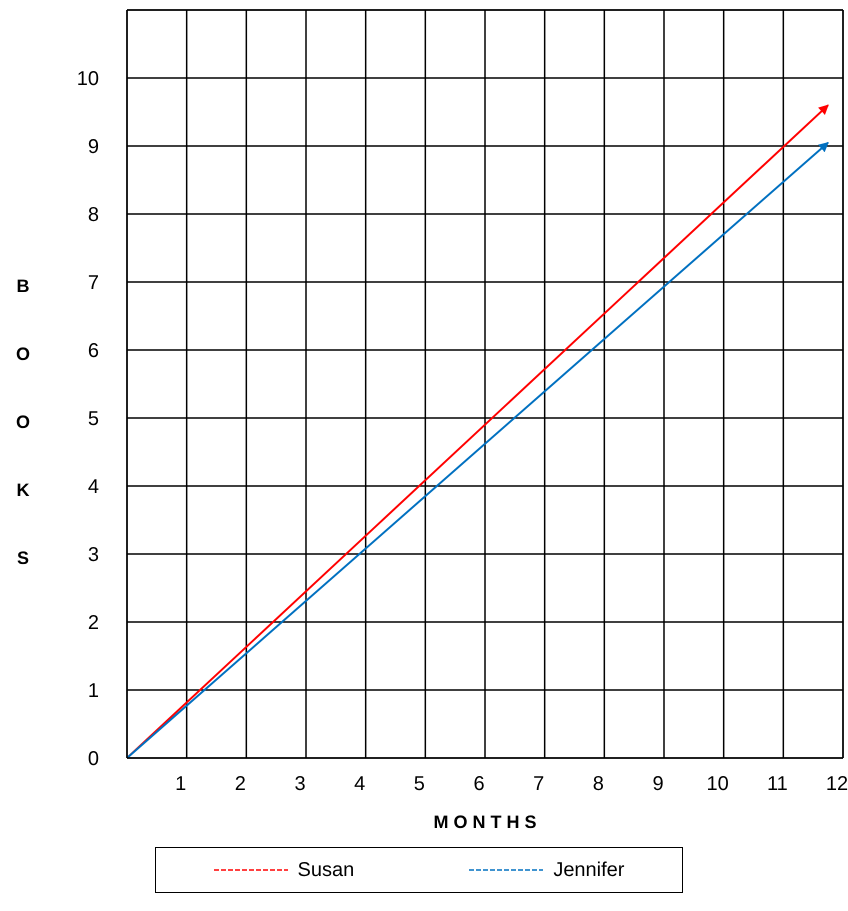 The image size is (848, 911). I want to click on x-tick-label: 9, so click(658, 784).